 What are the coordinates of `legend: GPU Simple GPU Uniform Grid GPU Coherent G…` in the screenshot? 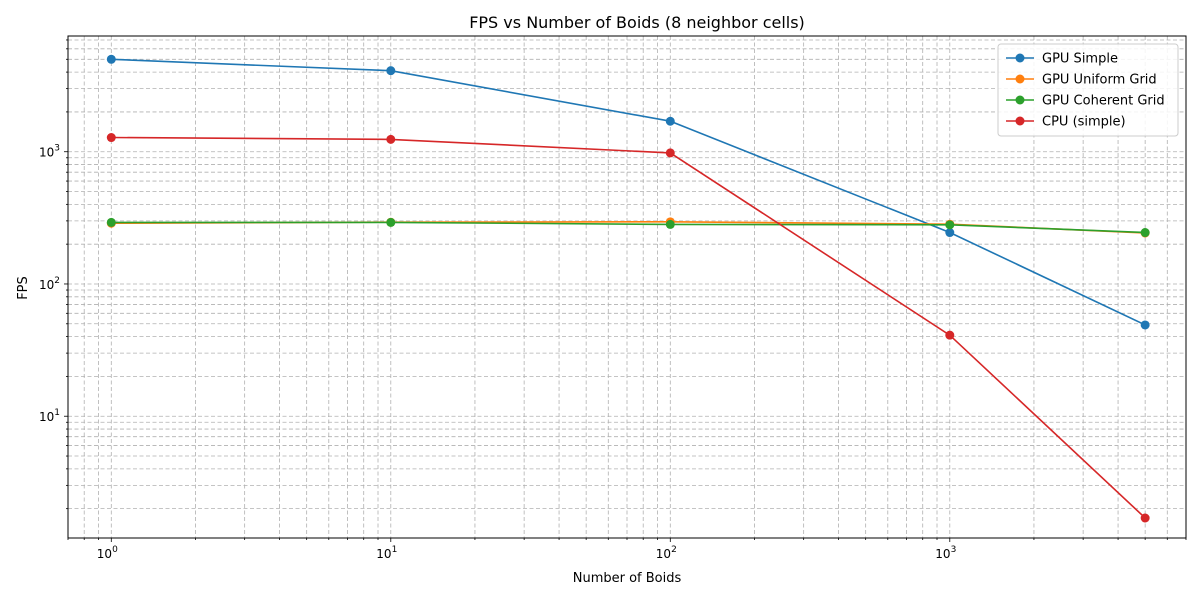 It's located at (1088, 90).